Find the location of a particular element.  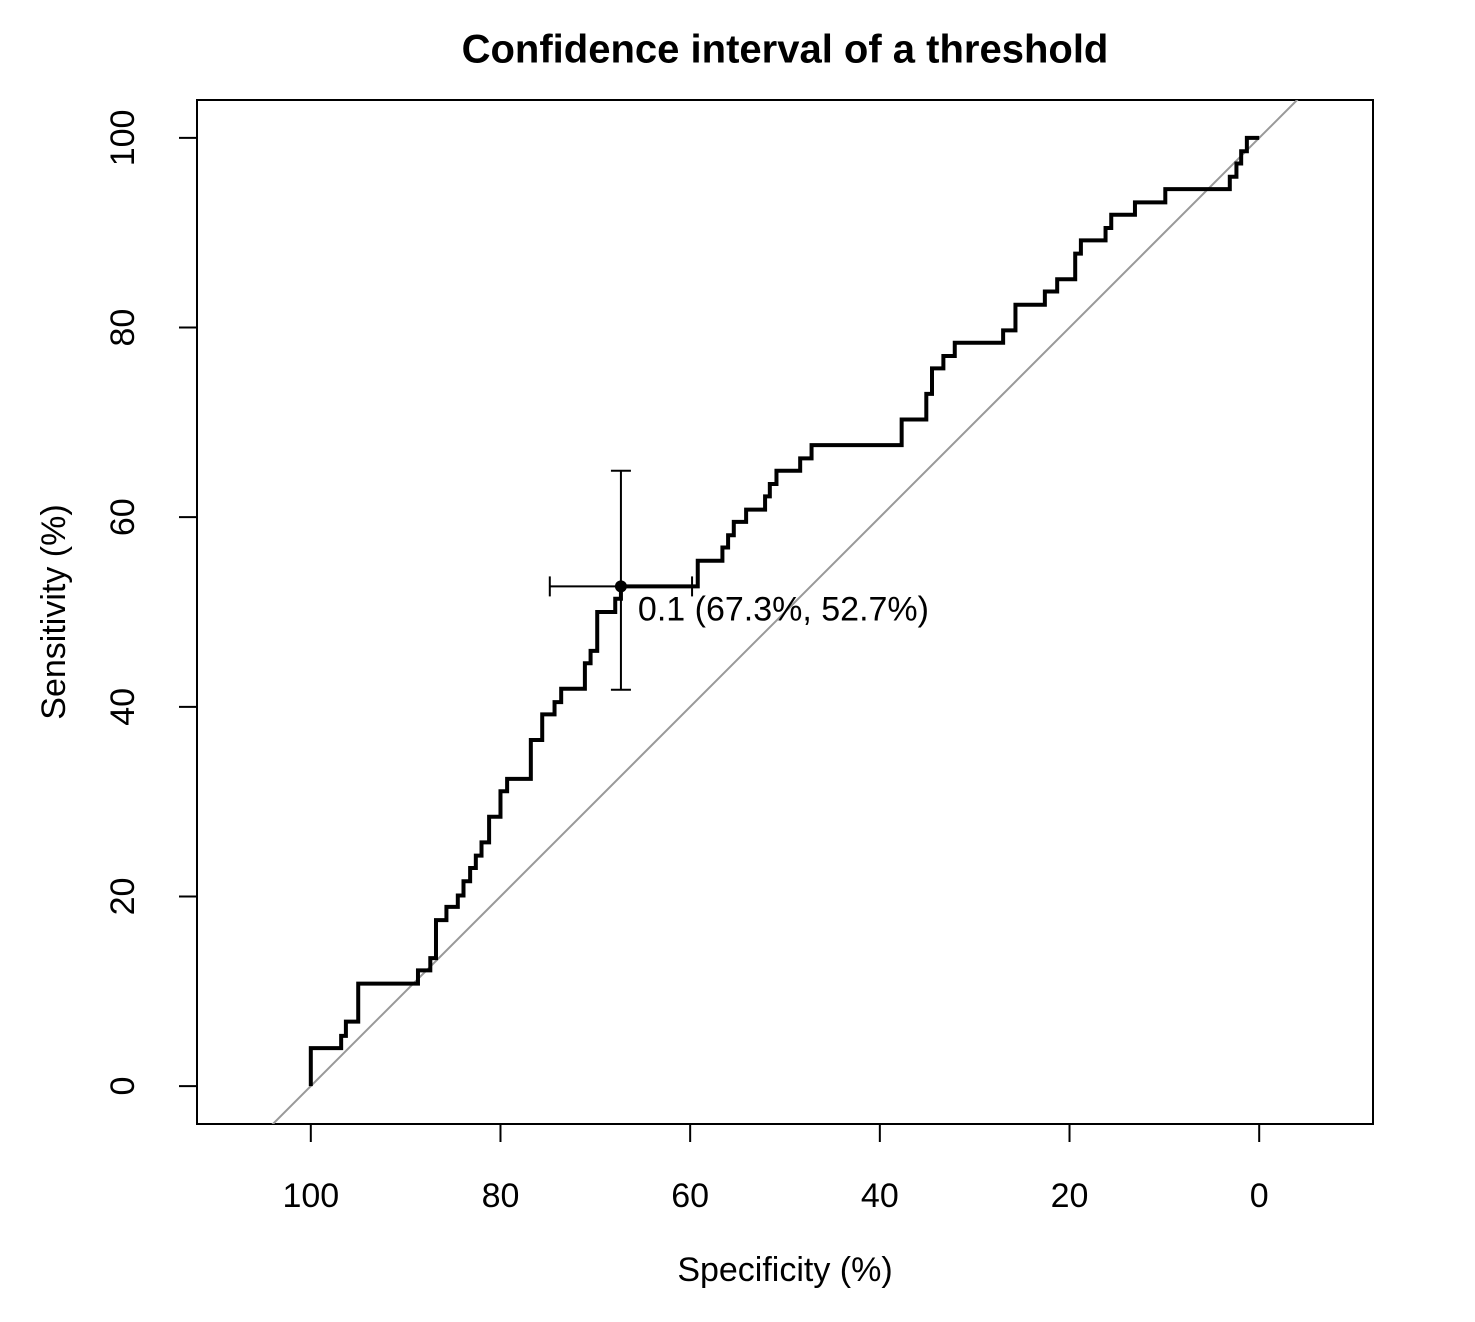

x-tick-label: 80 is located at coordinates (501, 1196).